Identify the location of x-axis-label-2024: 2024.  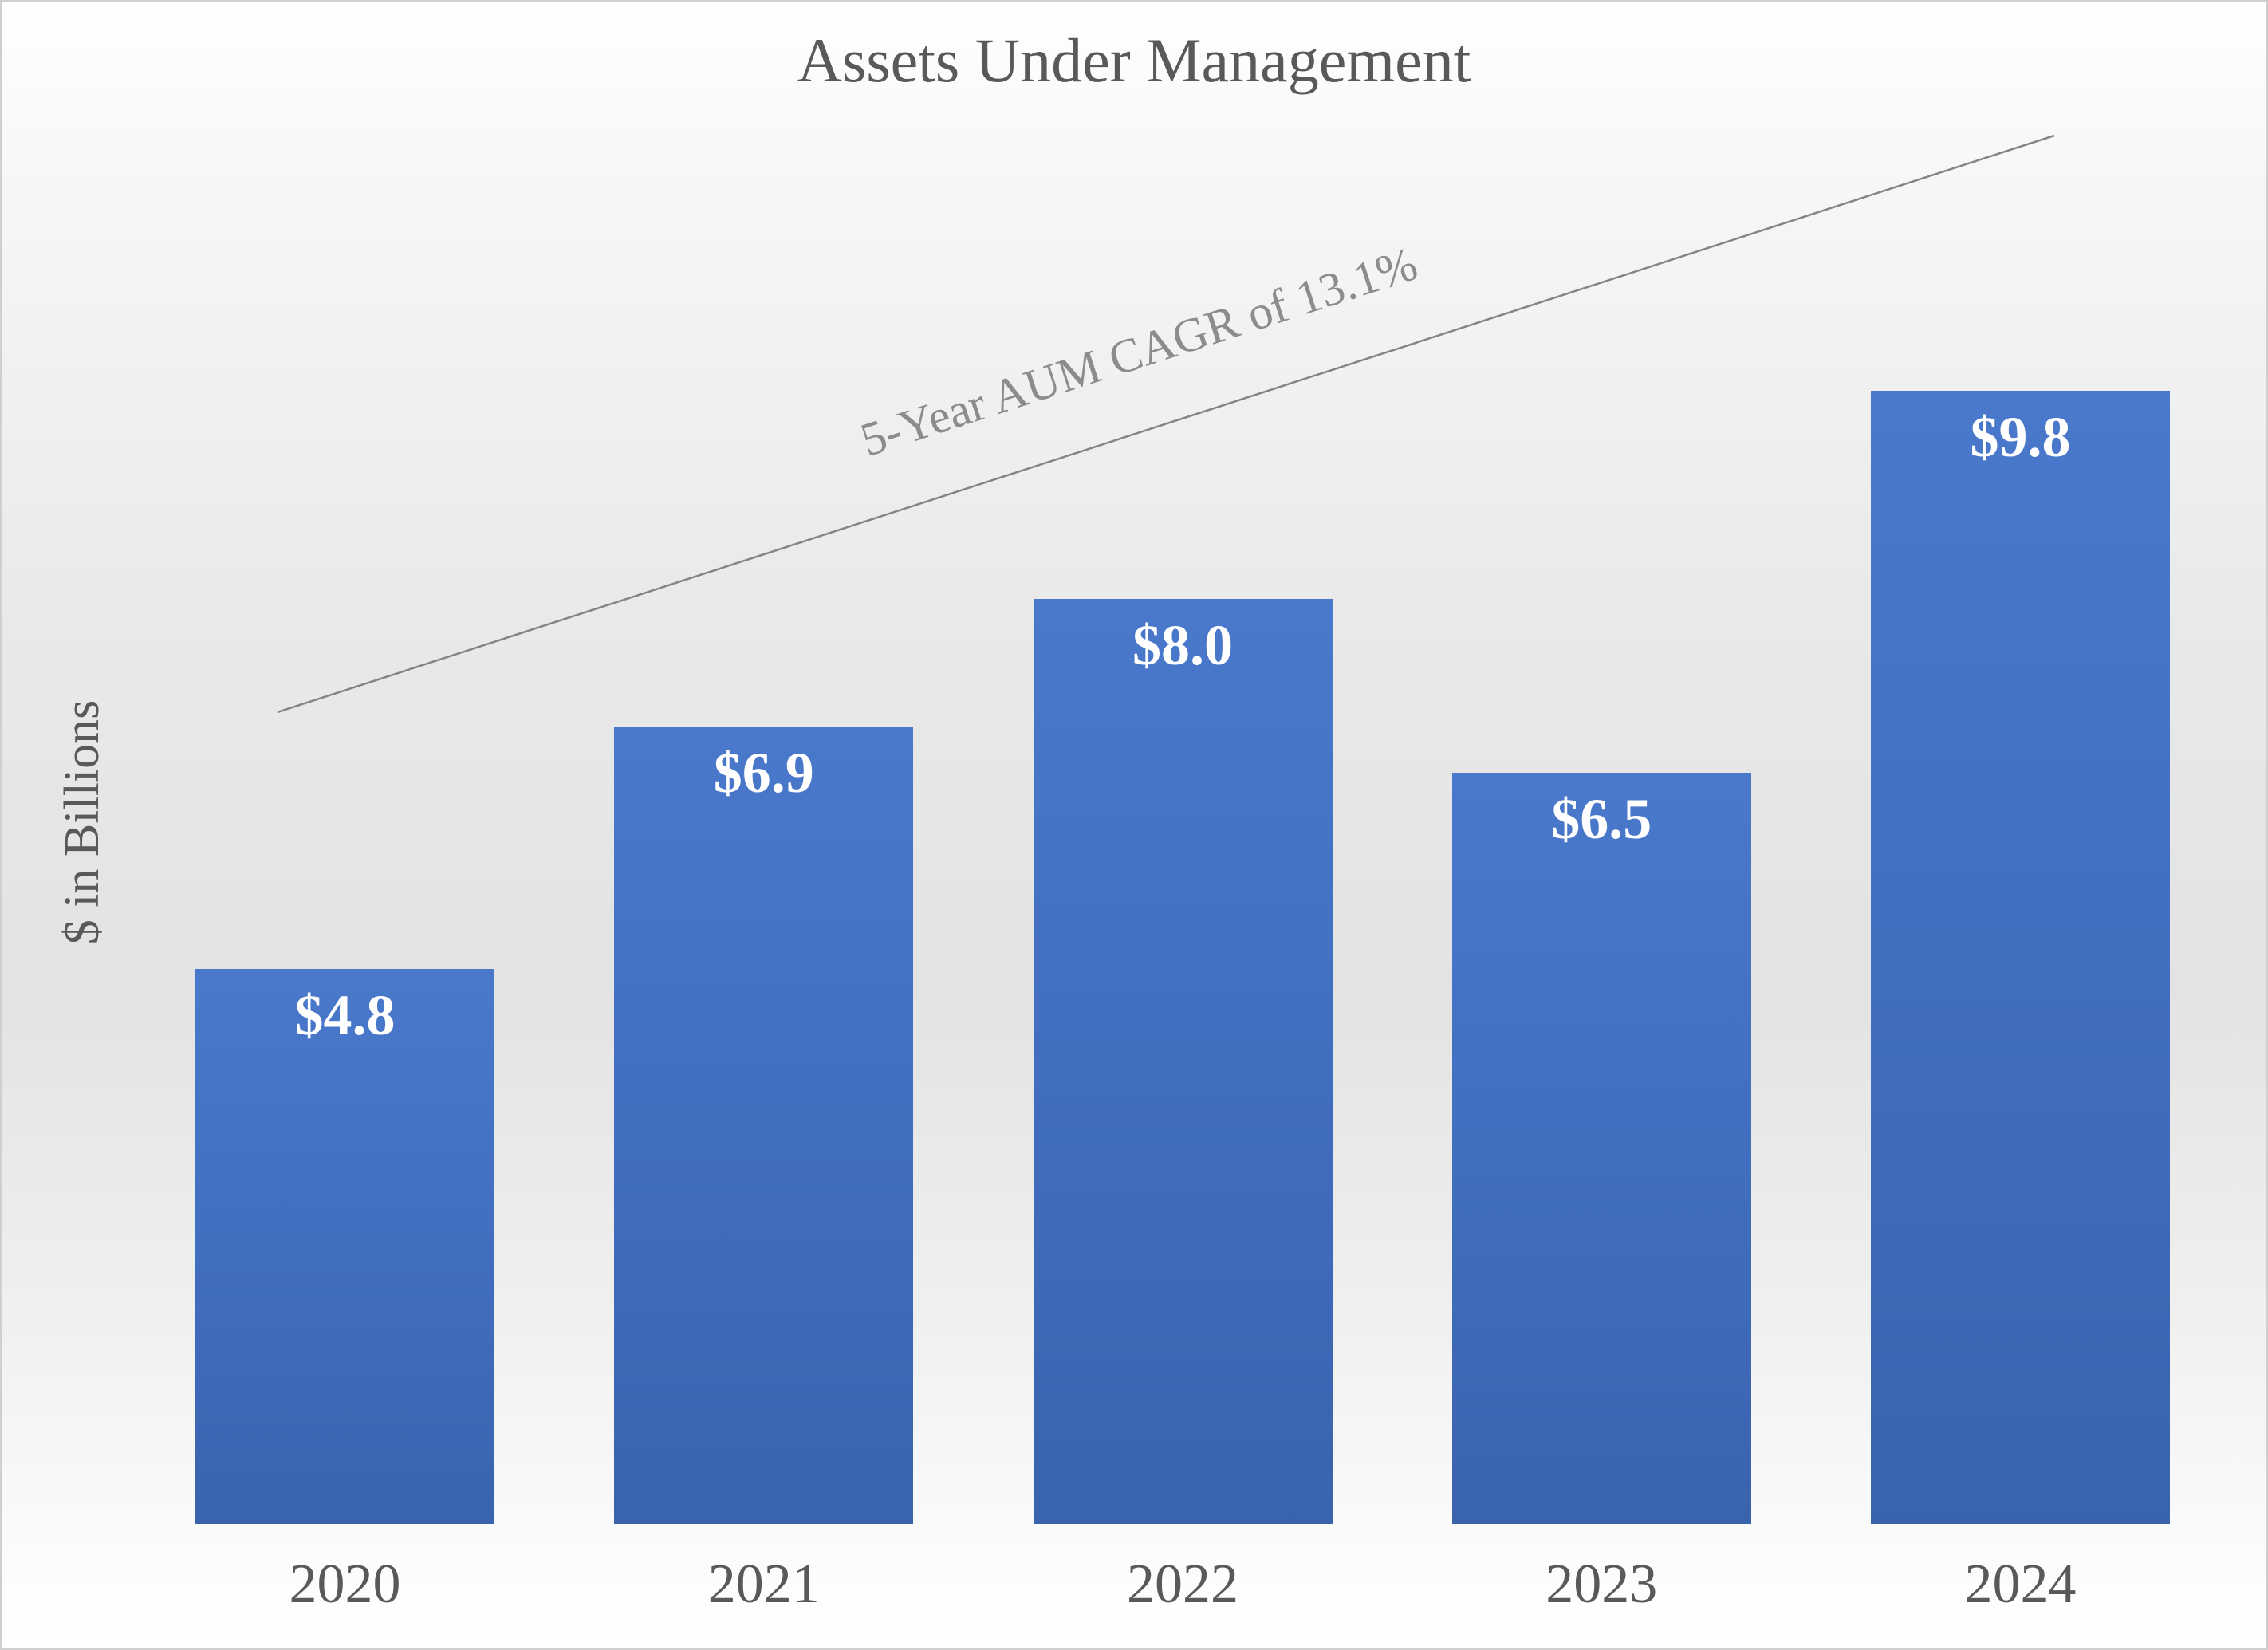
(2021, 1584).